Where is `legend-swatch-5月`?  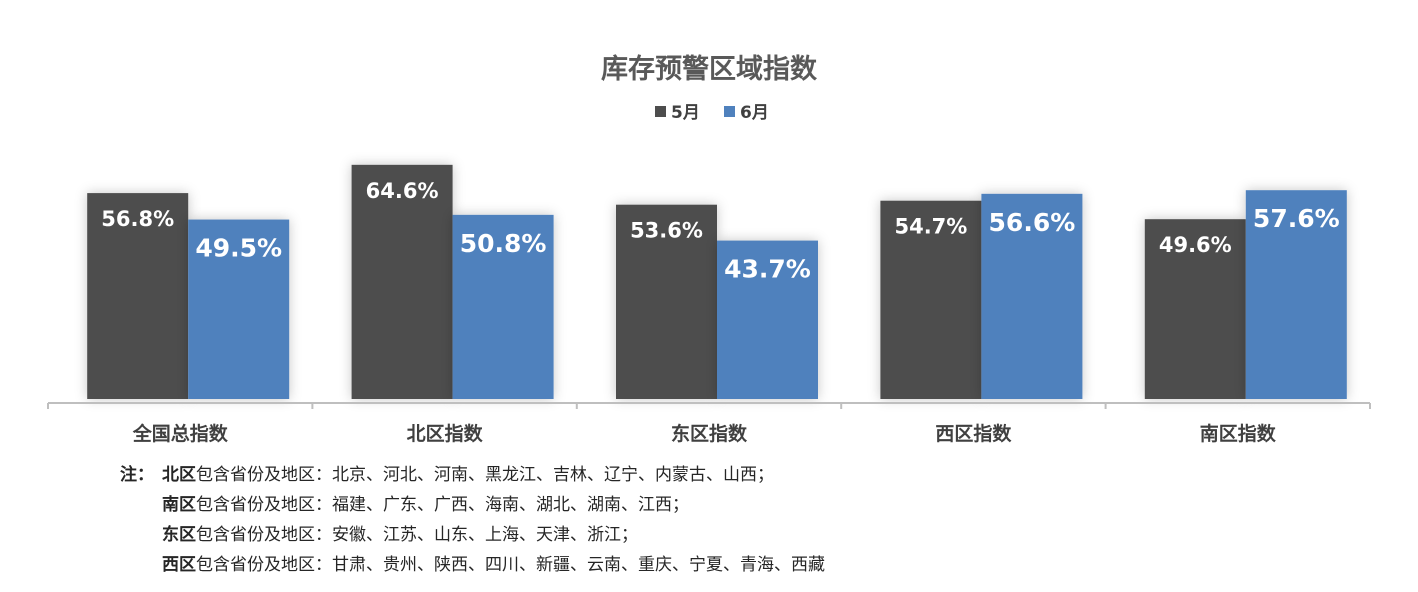
legend-swatch-5月 is located at coordinates (660, 111).